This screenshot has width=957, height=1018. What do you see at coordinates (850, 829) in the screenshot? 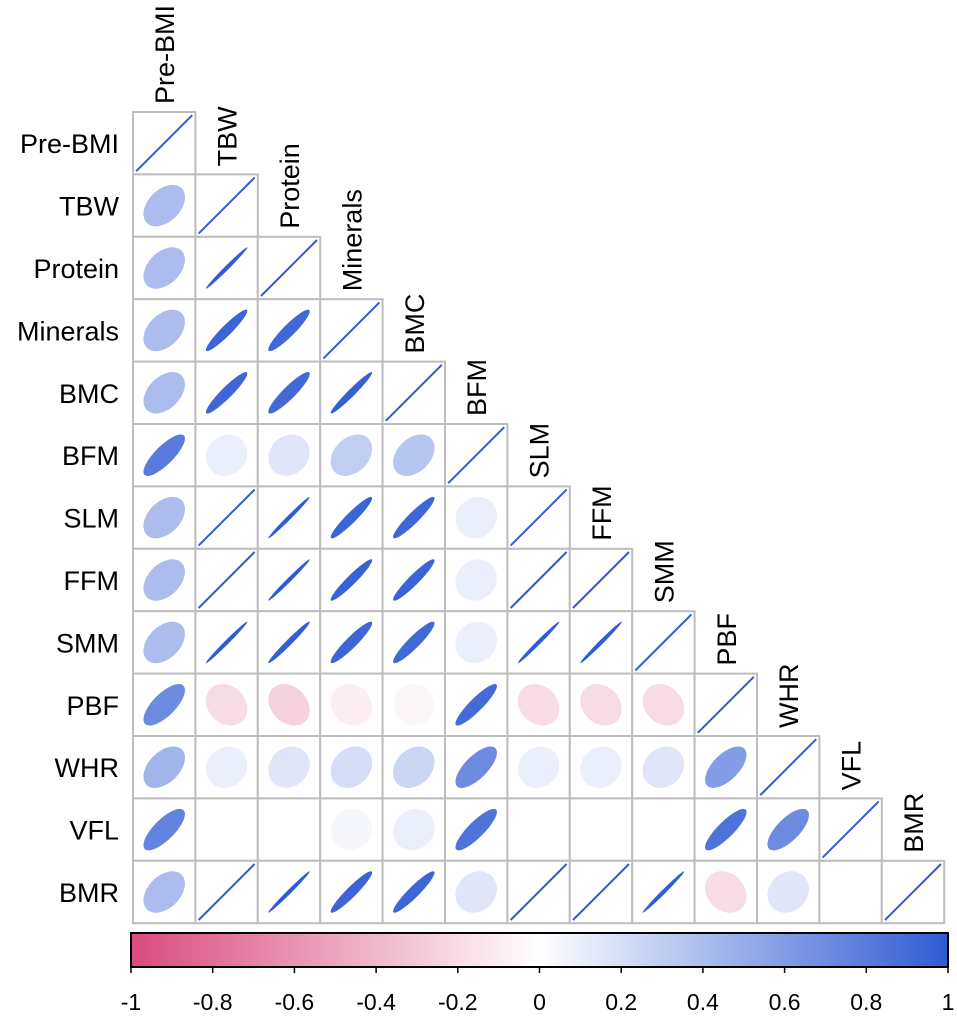
I see `ellipse-vfl-vfl` at bounding box center [850, 829].